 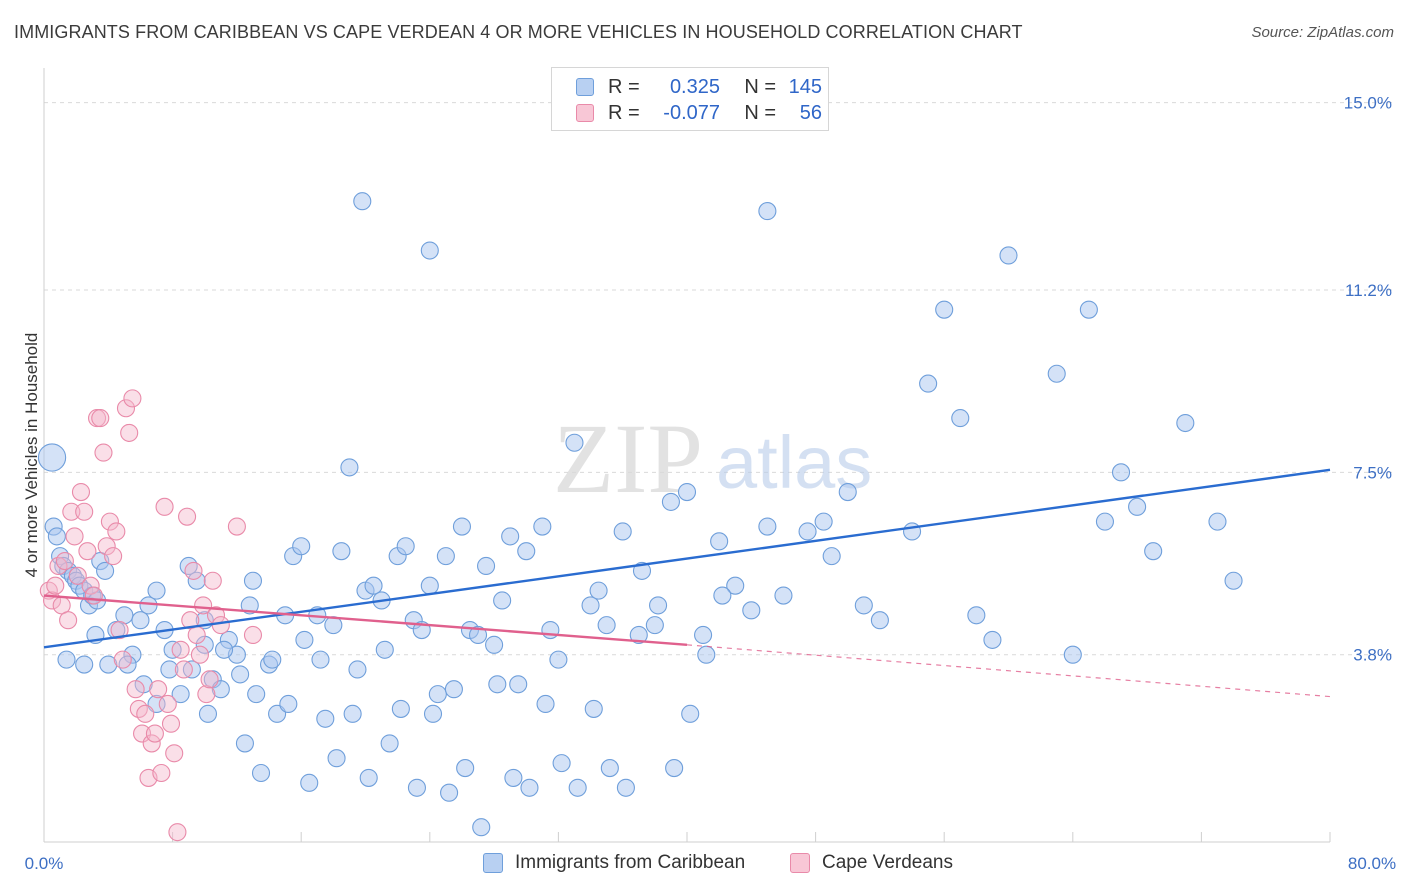 I want to click on y-tick-label: 7.5%, so click(x=1372, y=472).